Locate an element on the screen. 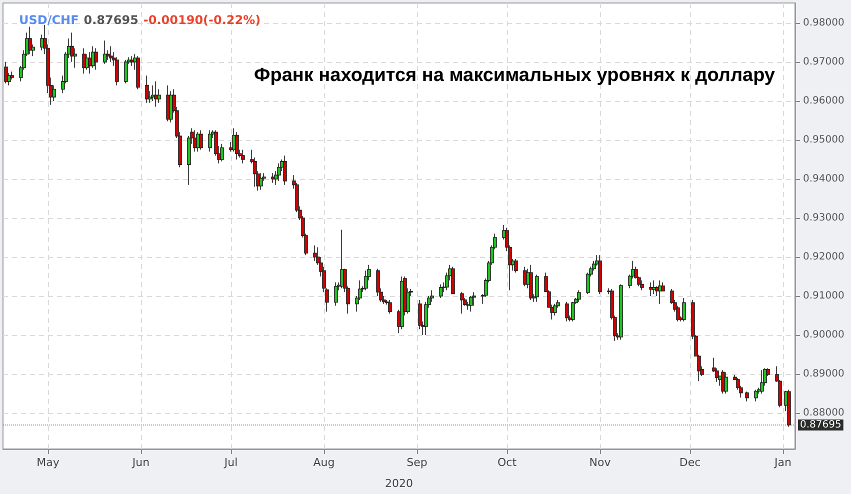  annotation: Франк находится на максимальных уровнях к доллару is located at coordinates (515, 75).